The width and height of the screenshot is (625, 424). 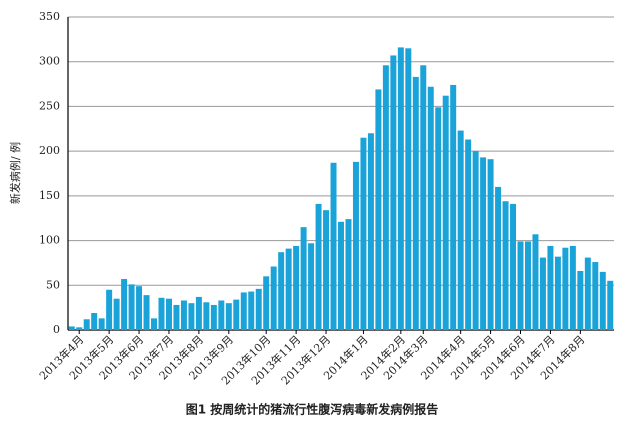 What do you see at coordinates (312, 409) in the screenshot?
I see `chart-caption: 图1 按周统计的猪流行性腹泻病毒新发病例报告` at bounding box center [312, 409].